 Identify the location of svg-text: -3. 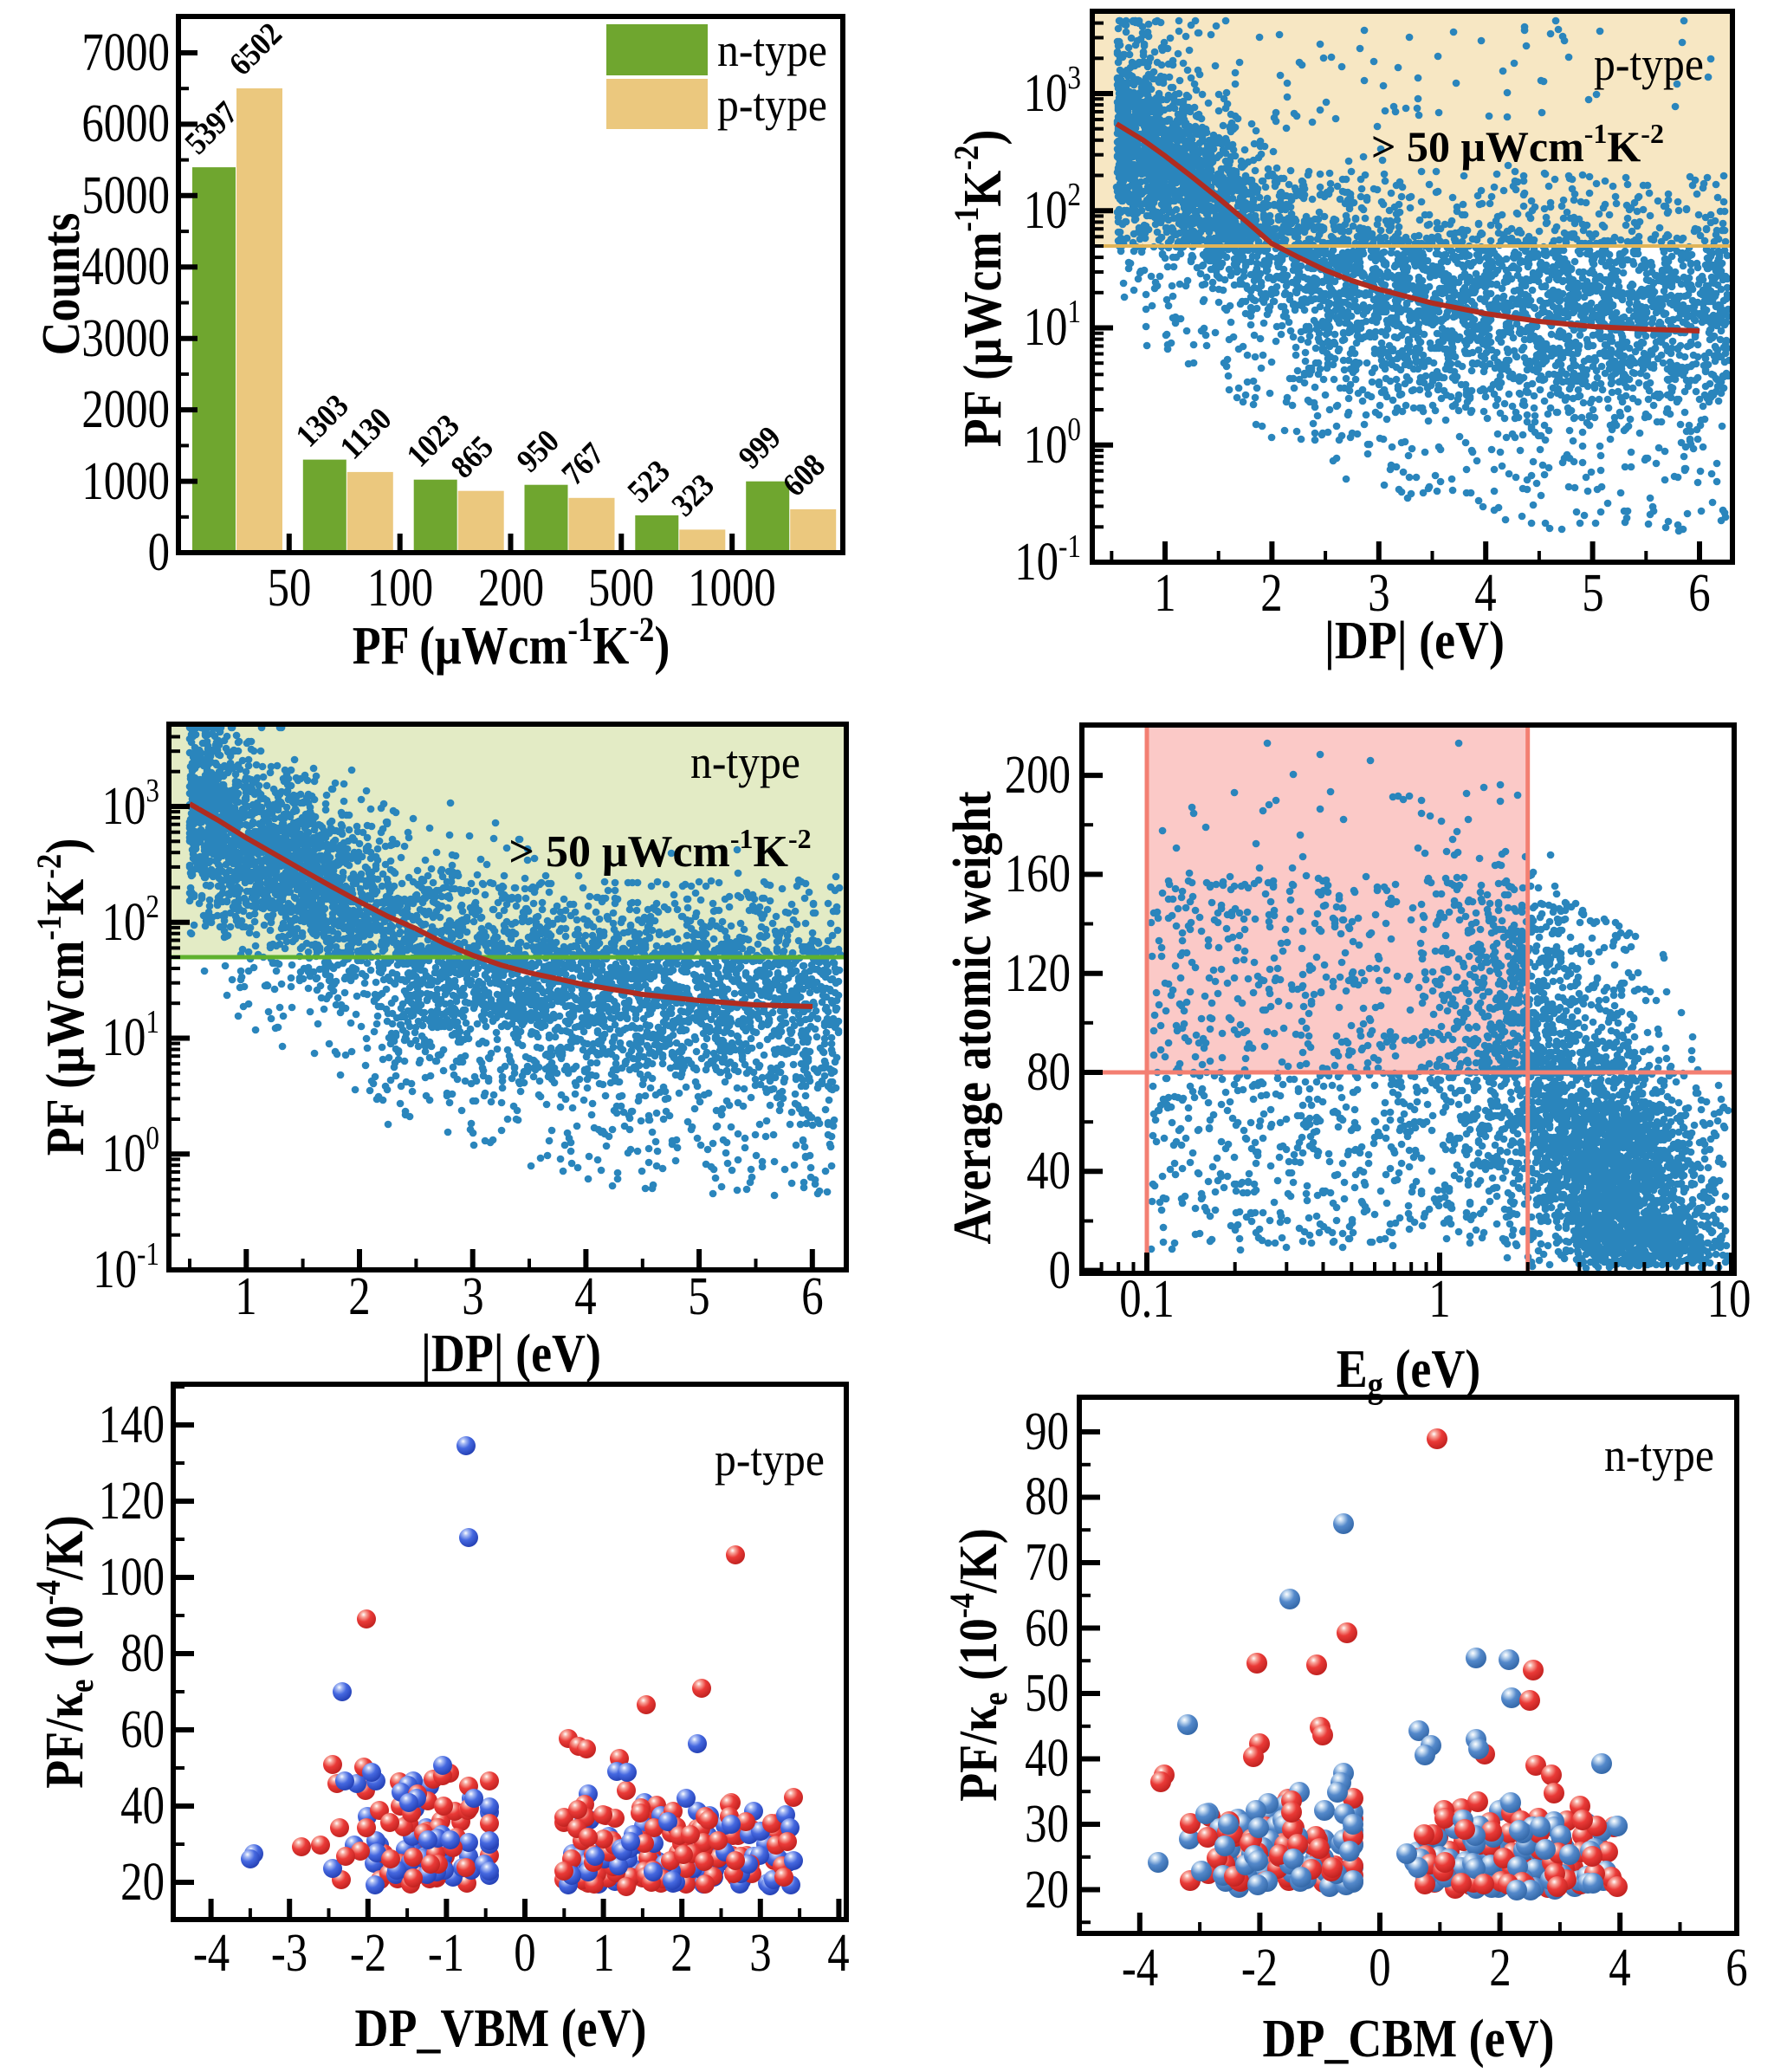
(289, 1953).